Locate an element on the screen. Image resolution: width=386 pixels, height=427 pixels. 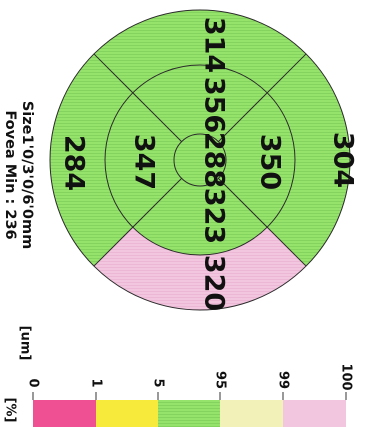
value-inner-nasal: 350 is located at coordinates (270, 162).